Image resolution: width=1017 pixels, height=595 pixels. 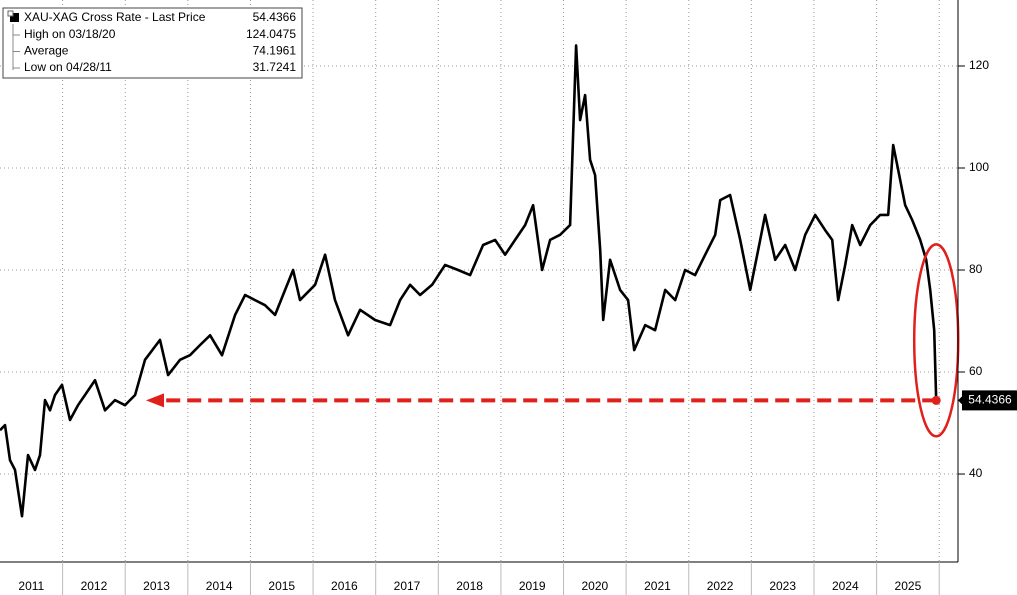 I want to click on y-tick-label: 120, so click(x=979, y=65).